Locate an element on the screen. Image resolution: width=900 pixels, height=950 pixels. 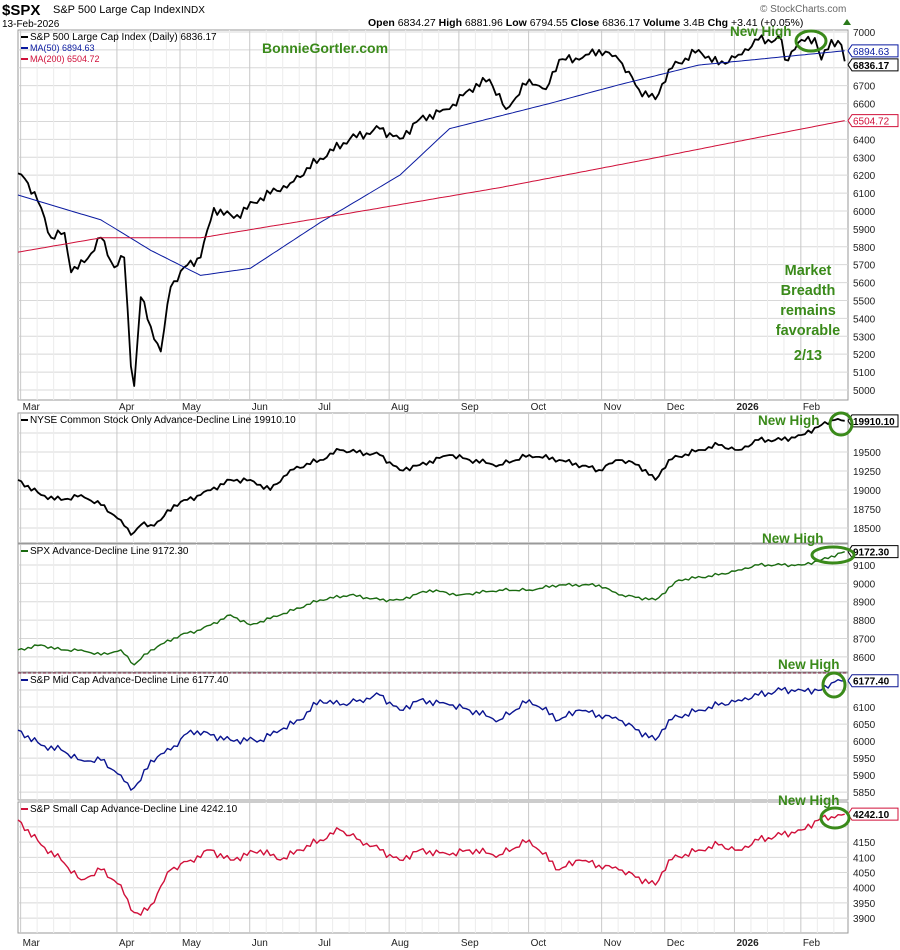
last-value-tag: 6836.17 is located at coordinates (873, 65).